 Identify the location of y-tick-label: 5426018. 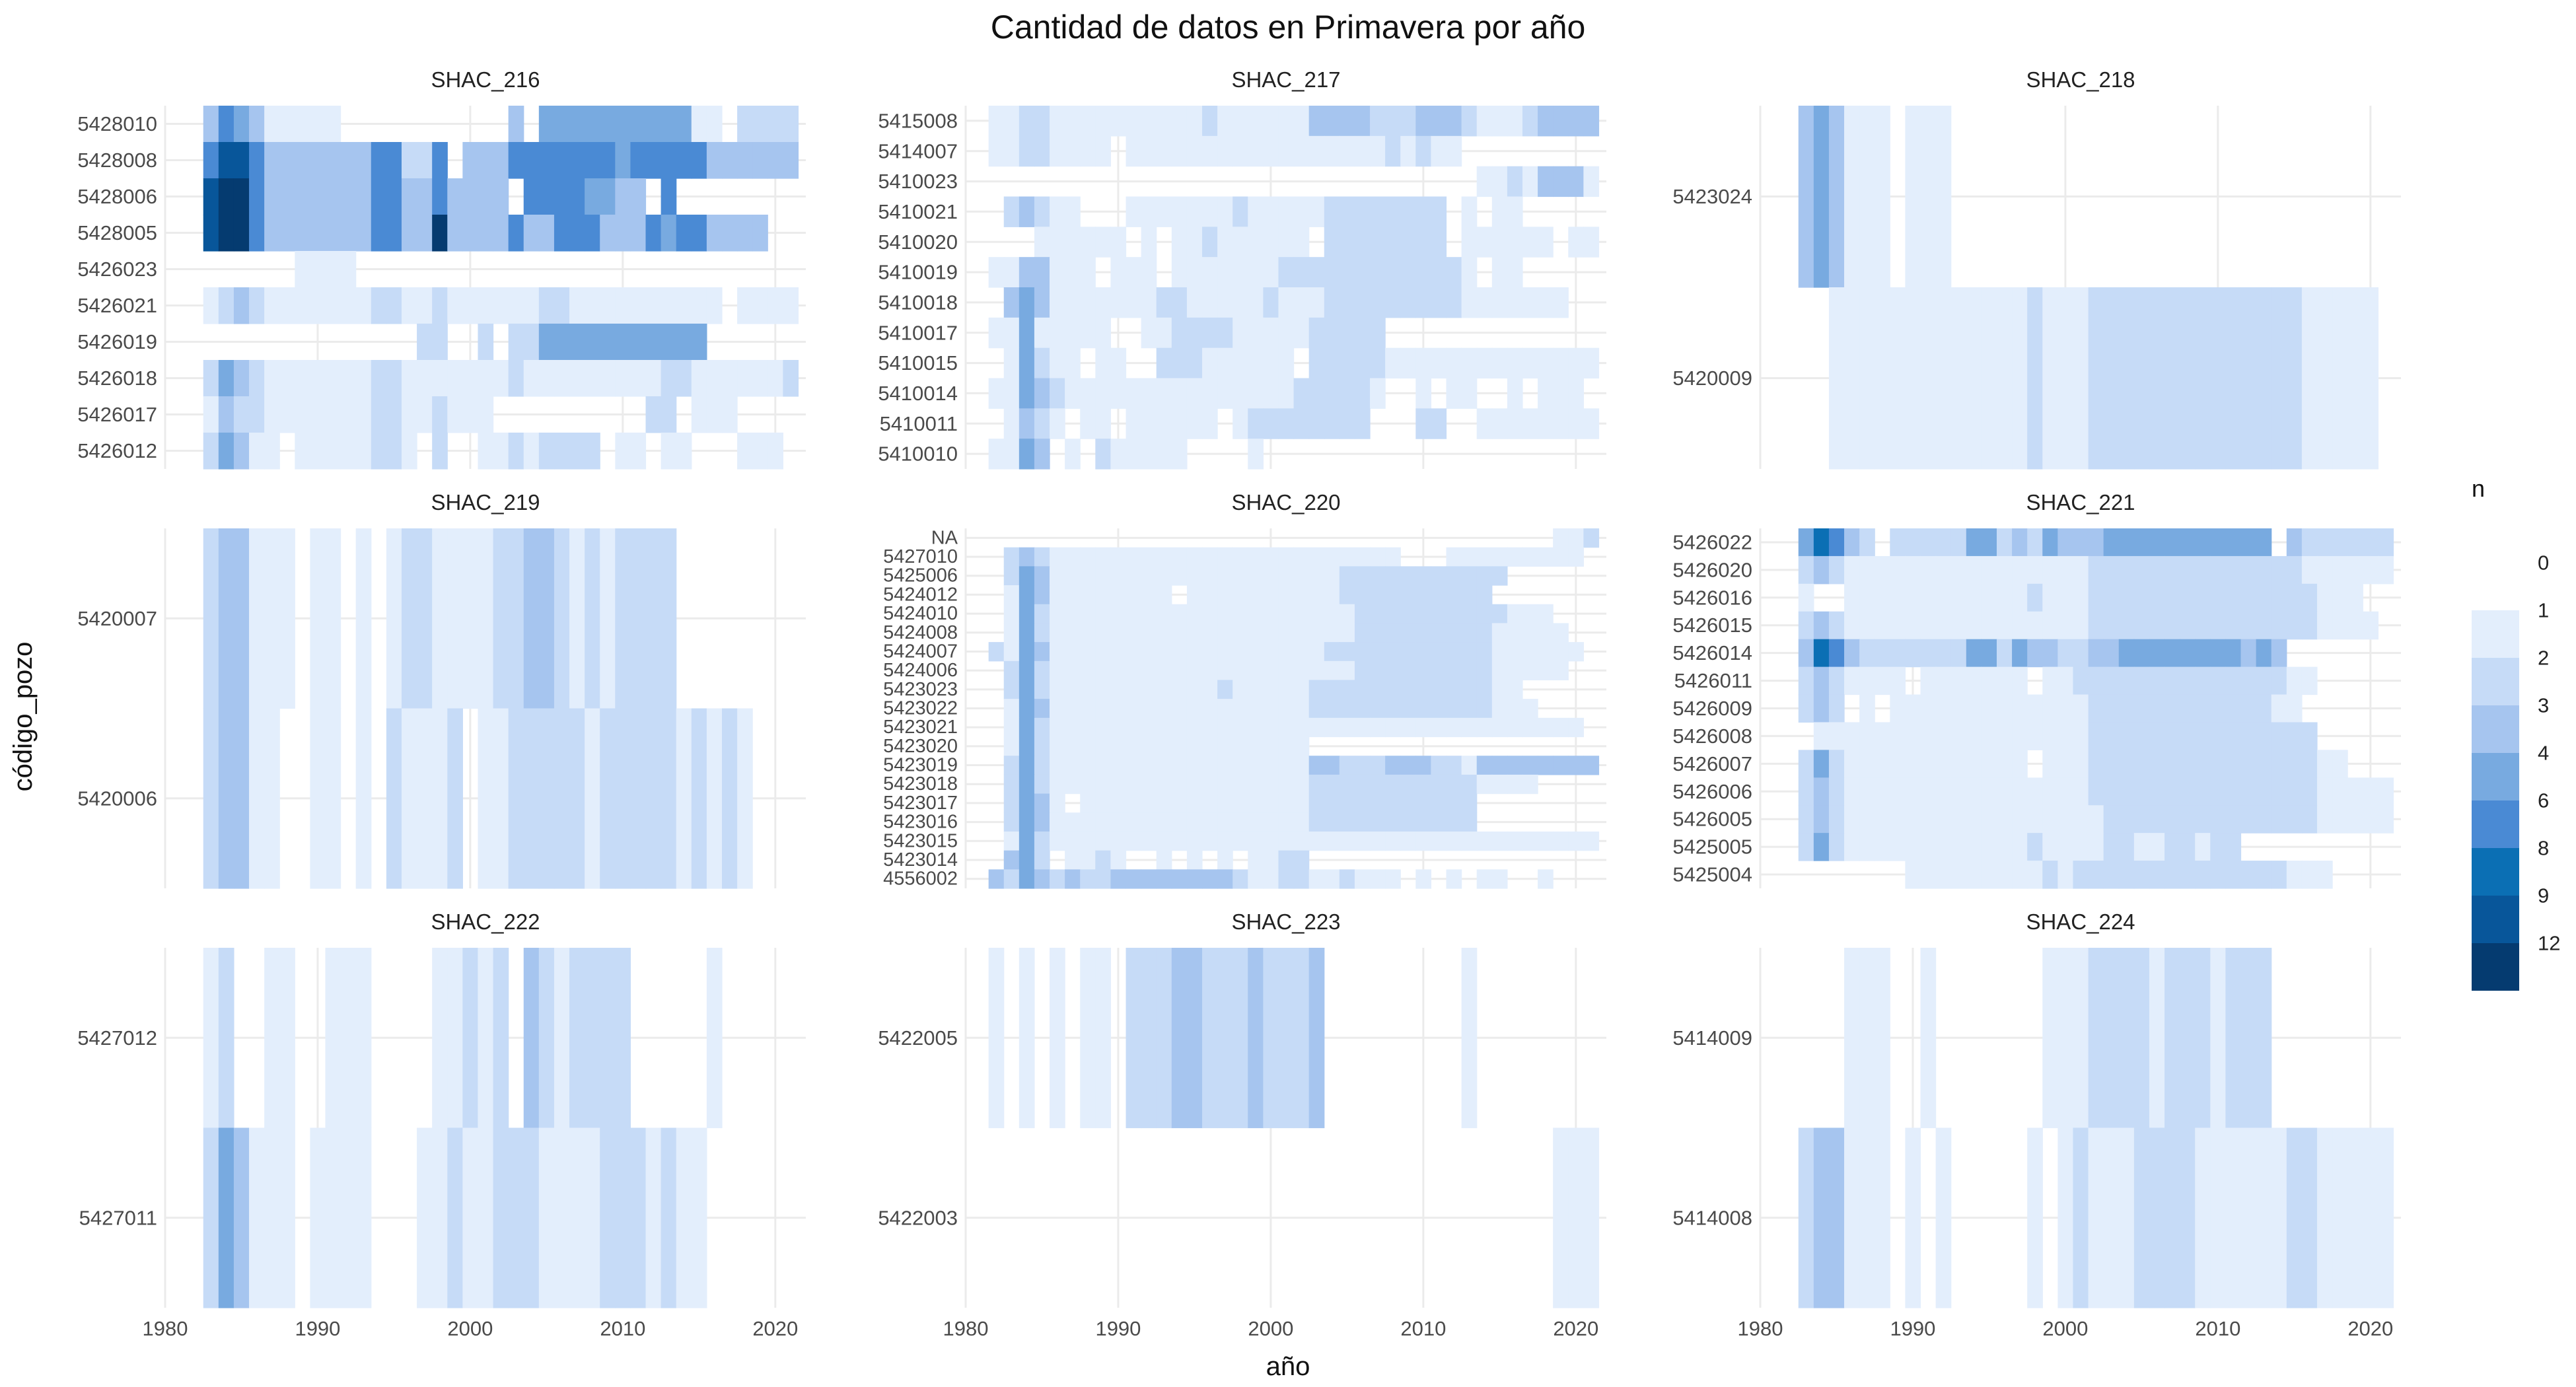
(117, 378).